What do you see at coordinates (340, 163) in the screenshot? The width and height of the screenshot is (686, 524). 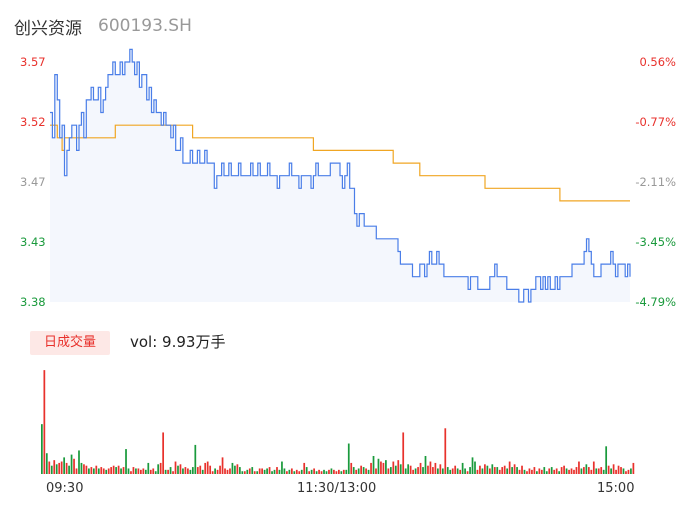 I see `average-price-line` at bounding box center [340, 163].